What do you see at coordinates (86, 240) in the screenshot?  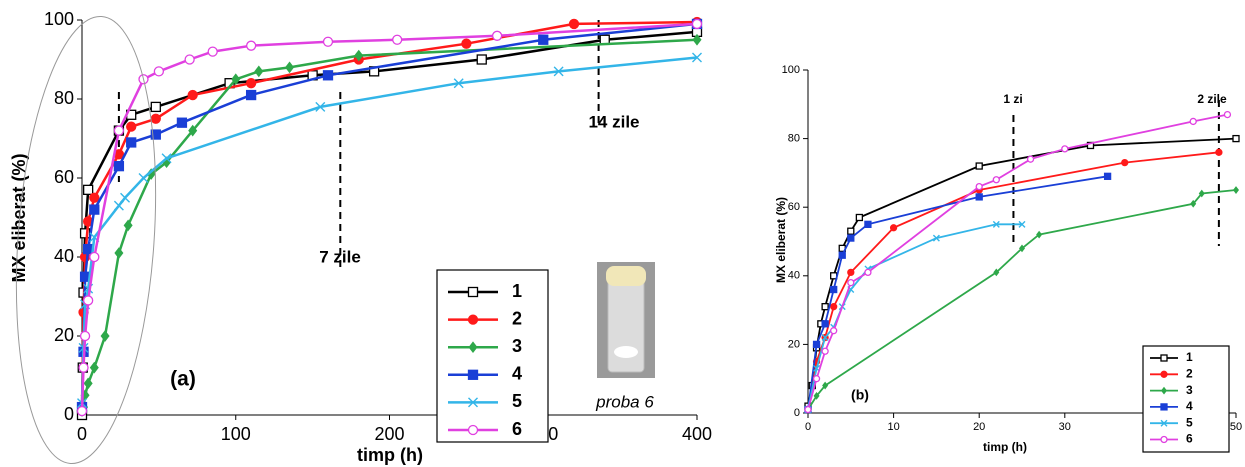 I see `highlight-ellipse` at bounding box center [86, 240].